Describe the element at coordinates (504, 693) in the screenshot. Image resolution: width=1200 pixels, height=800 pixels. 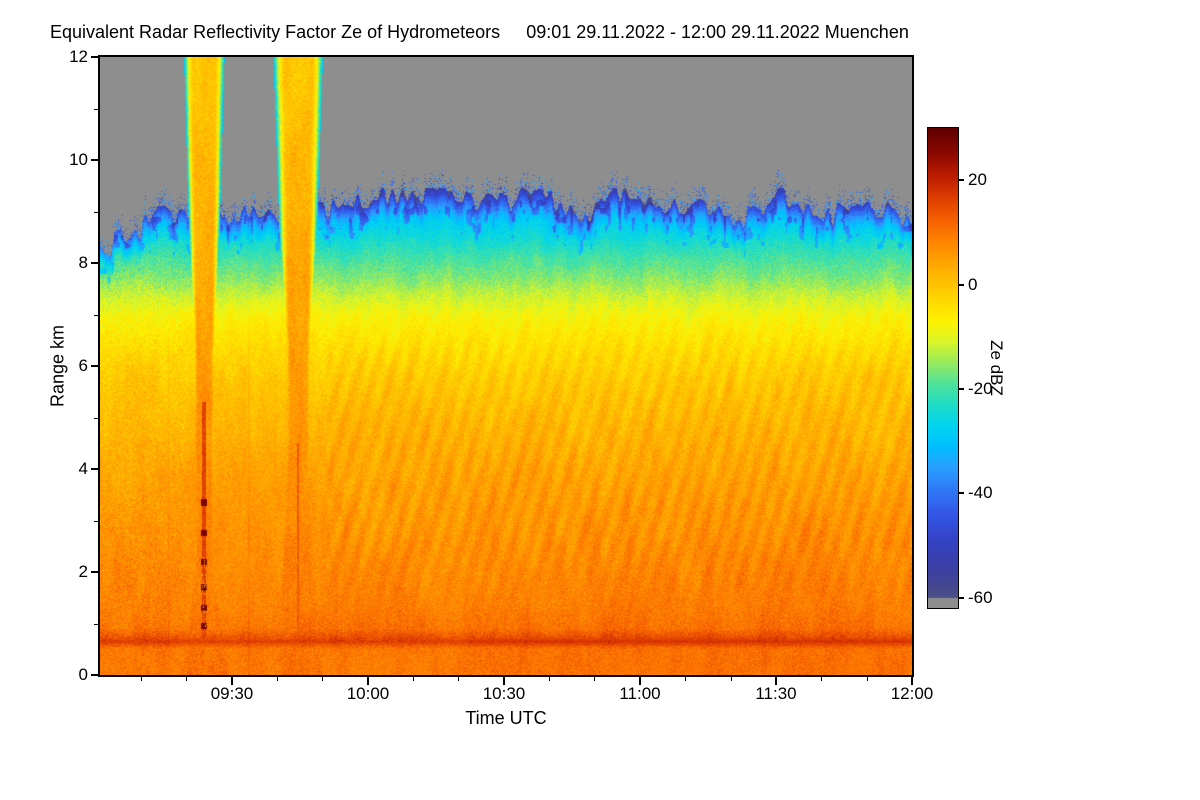
I see `x-tick-label: 10:30` at that location.